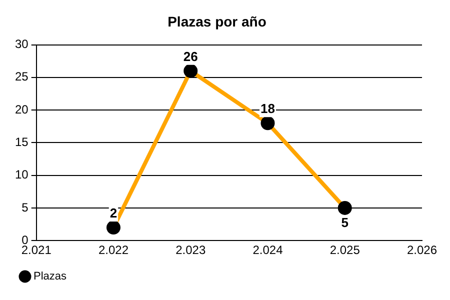 This screenshot has width=450, height=300. I want to click on y-tick-label: 5, so click(25, 207).